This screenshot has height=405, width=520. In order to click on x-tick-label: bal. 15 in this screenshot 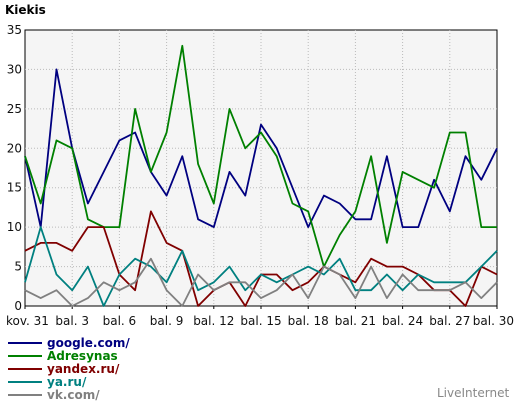, I will do `click(260, 321)`.